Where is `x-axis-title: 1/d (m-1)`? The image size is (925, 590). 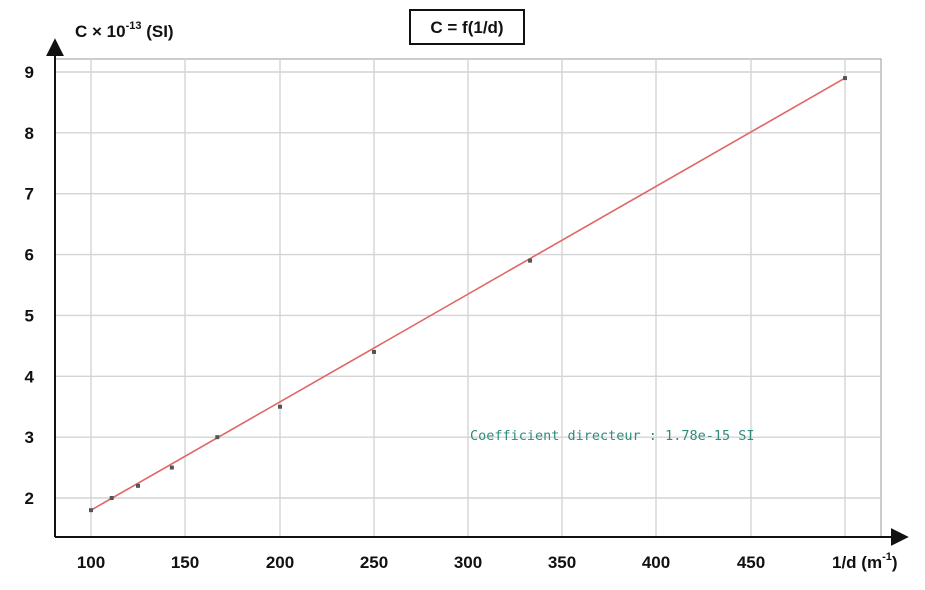 x-axis-title: 1/d (m-1) is located at coordinates (865, 561).